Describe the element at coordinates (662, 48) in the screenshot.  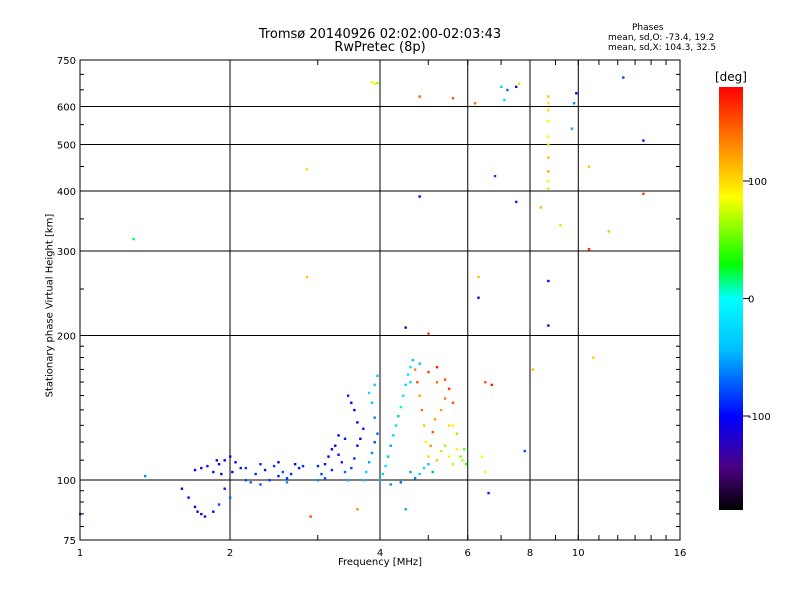
I see `phases-x-stats: mean, sd,X: 104.3, 32.5` at that location.